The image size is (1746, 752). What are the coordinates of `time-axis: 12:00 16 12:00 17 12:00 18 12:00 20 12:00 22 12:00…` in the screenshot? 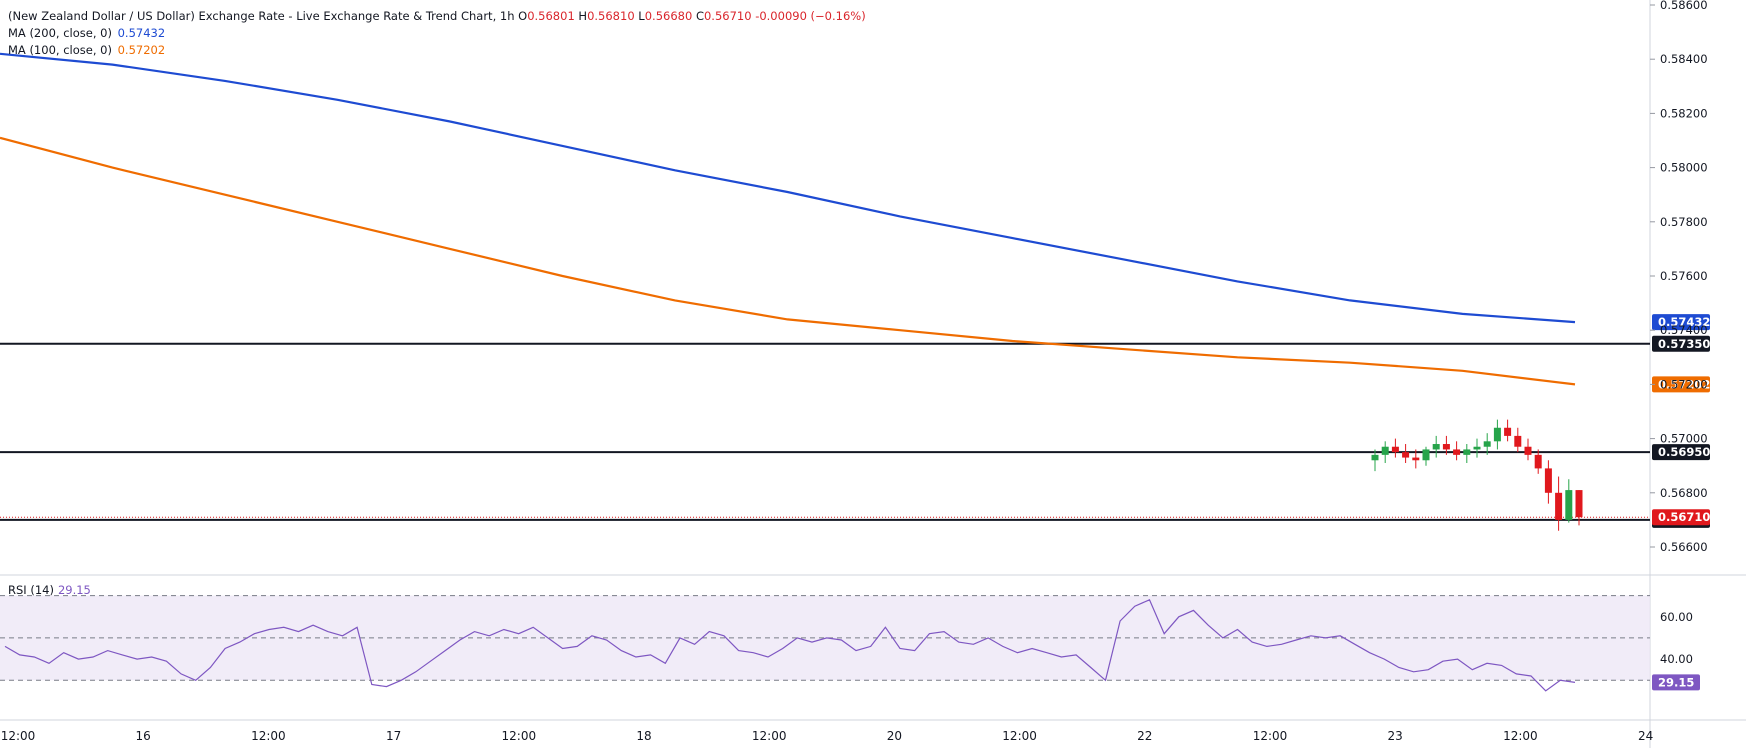 It's located at (827, 736).